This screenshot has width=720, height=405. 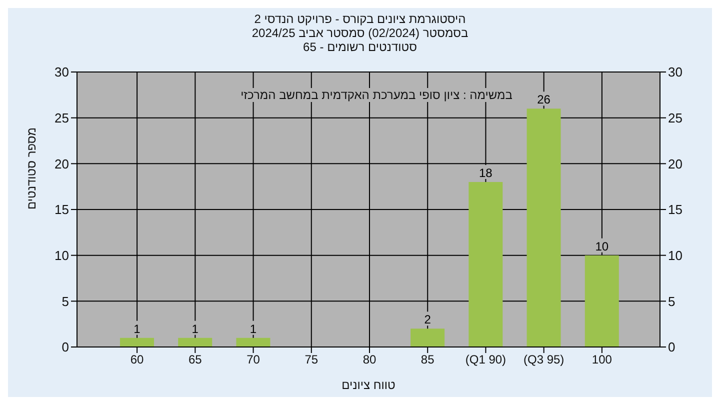 I want to click on x-axis-title: טווח ציונים, so click(x=369, y=385).